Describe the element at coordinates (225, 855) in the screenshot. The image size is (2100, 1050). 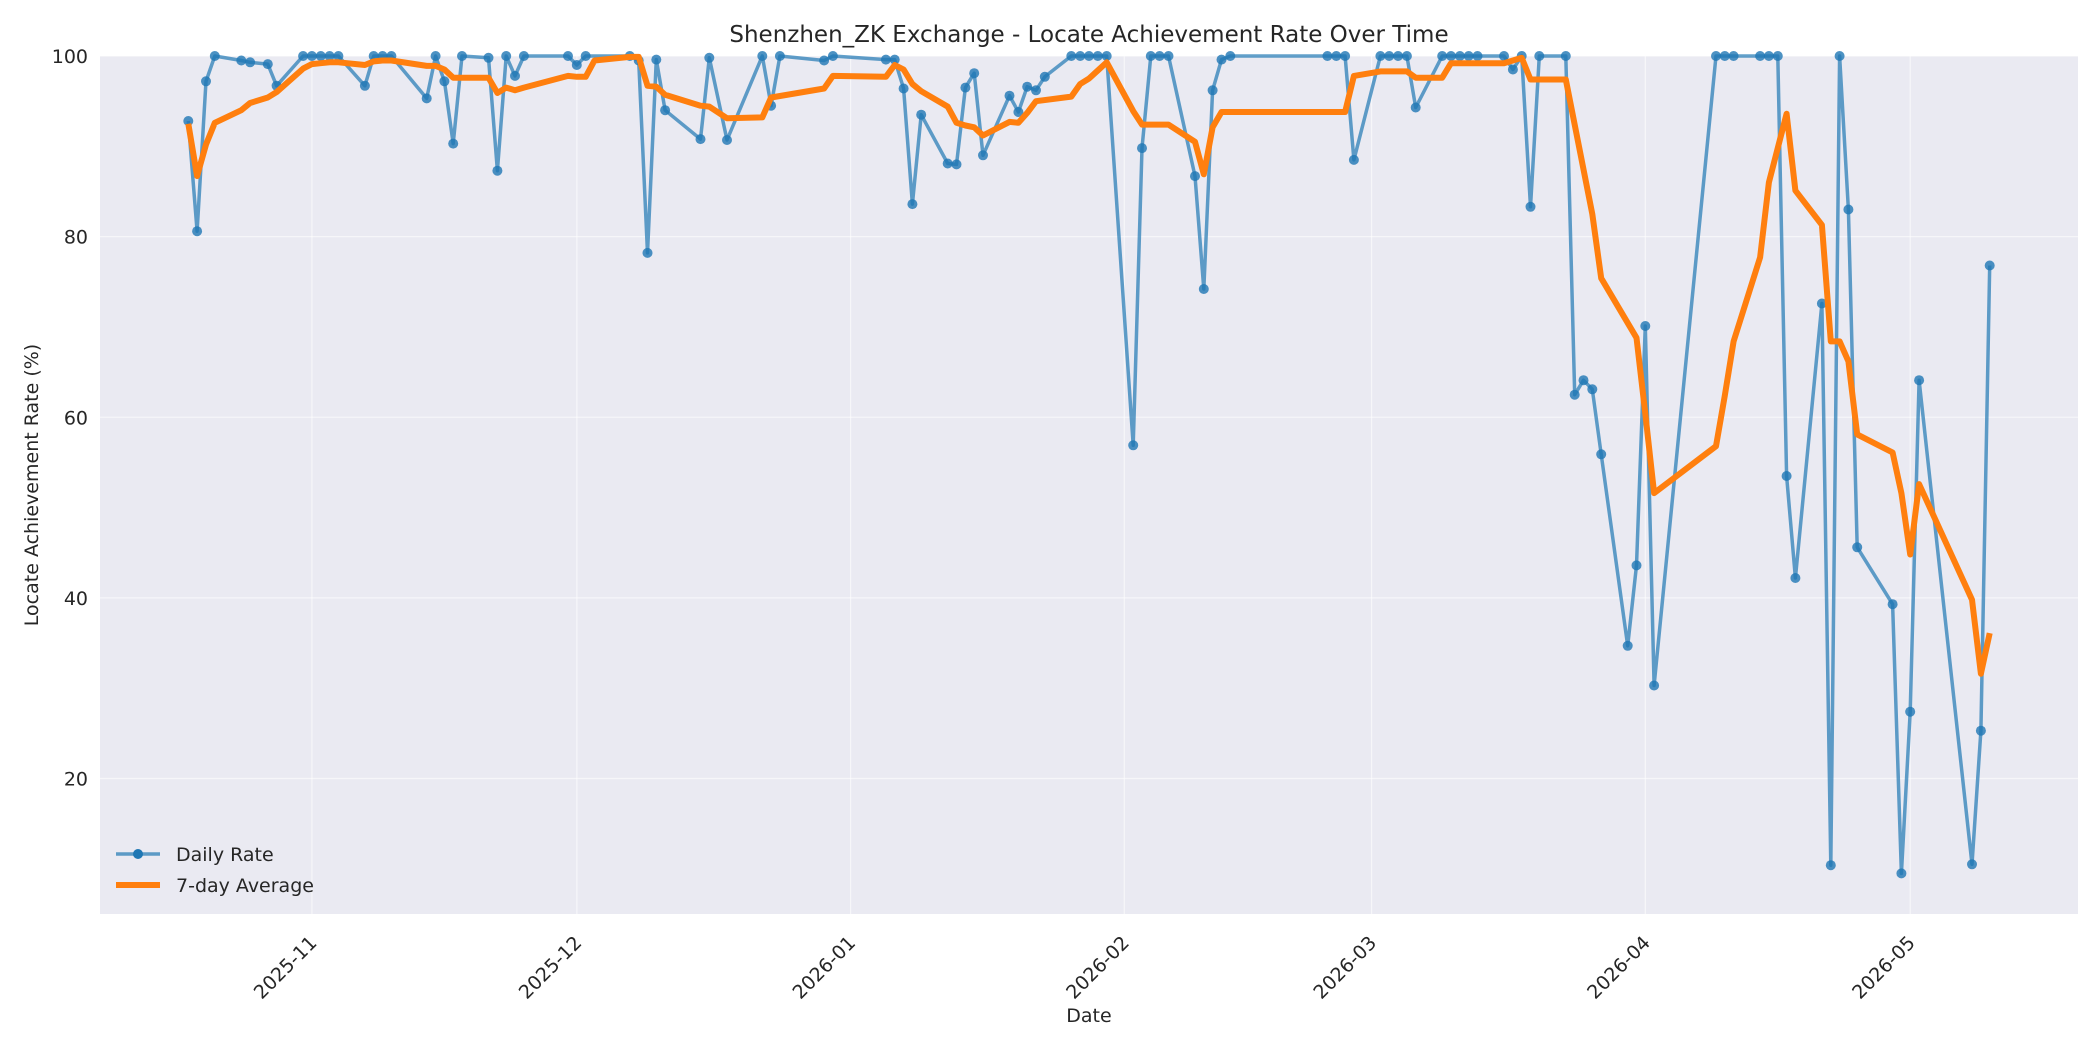
I see `legend-daily-label: Daily Rate` at that location.